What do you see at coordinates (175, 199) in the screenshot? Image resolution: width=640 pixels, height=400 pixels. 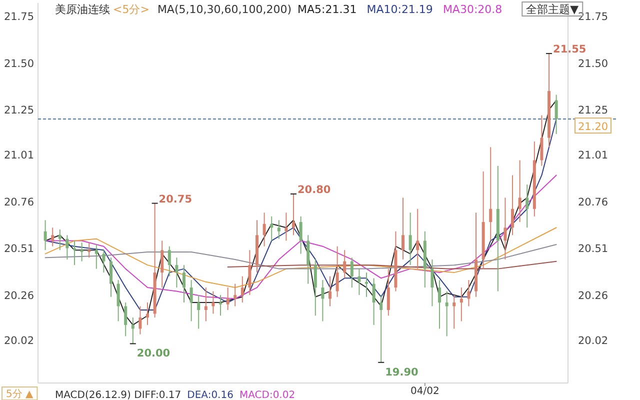 I see `annotation: 20.75` at bounding box center [175, 199].